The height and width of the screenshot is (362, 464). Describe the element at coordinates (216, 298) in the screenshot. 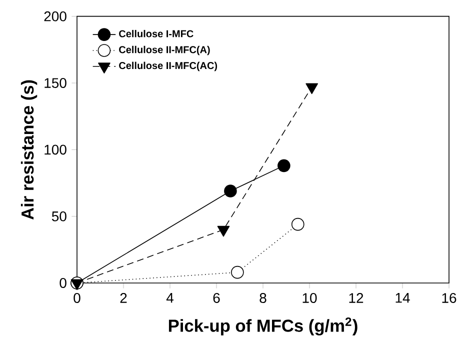

I see `x-tick-label: 6` at that location.